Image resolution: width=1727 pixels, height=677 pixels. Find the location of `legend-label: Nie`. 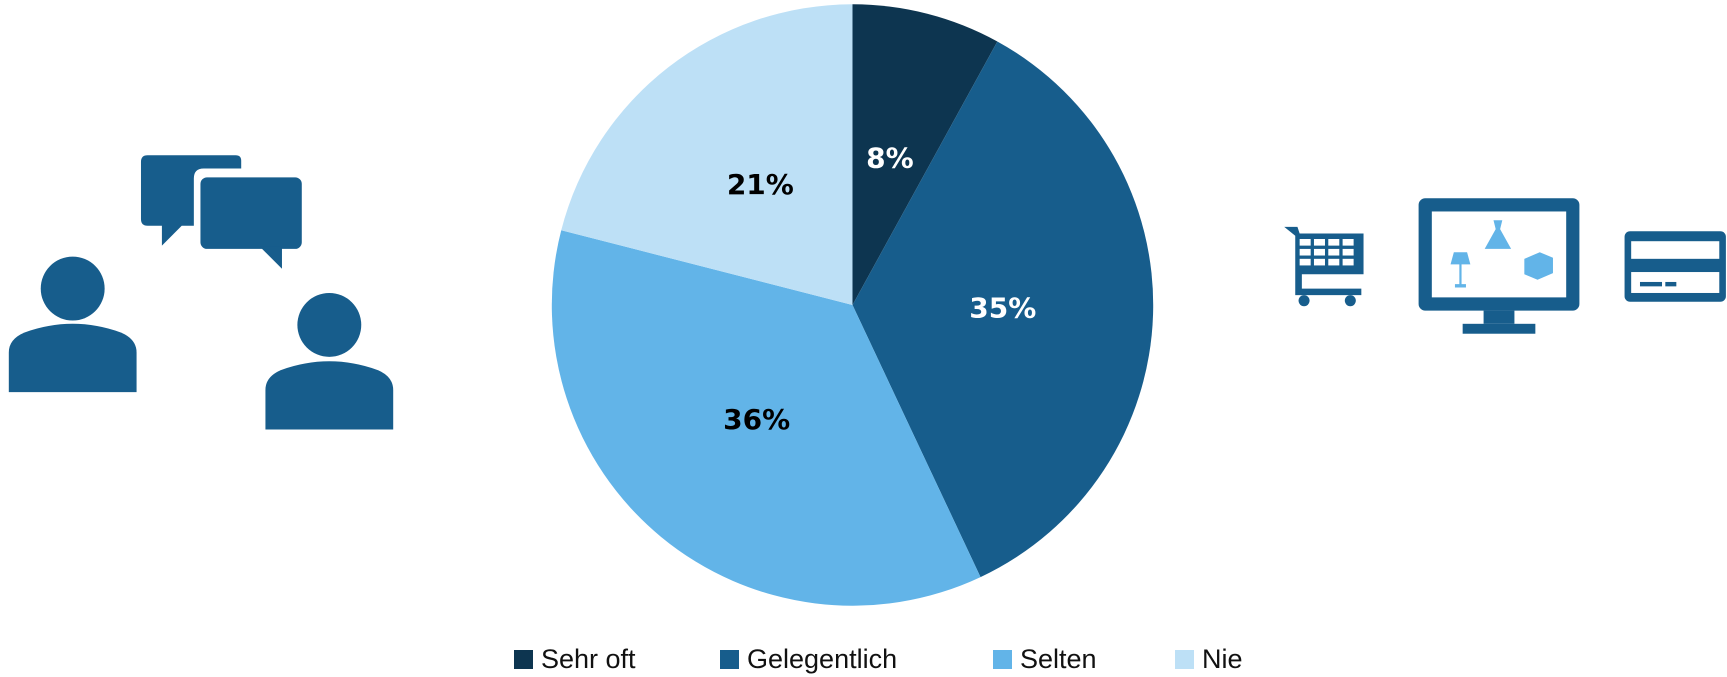

legend-label: Nie is located at coordinates (1222, 659).